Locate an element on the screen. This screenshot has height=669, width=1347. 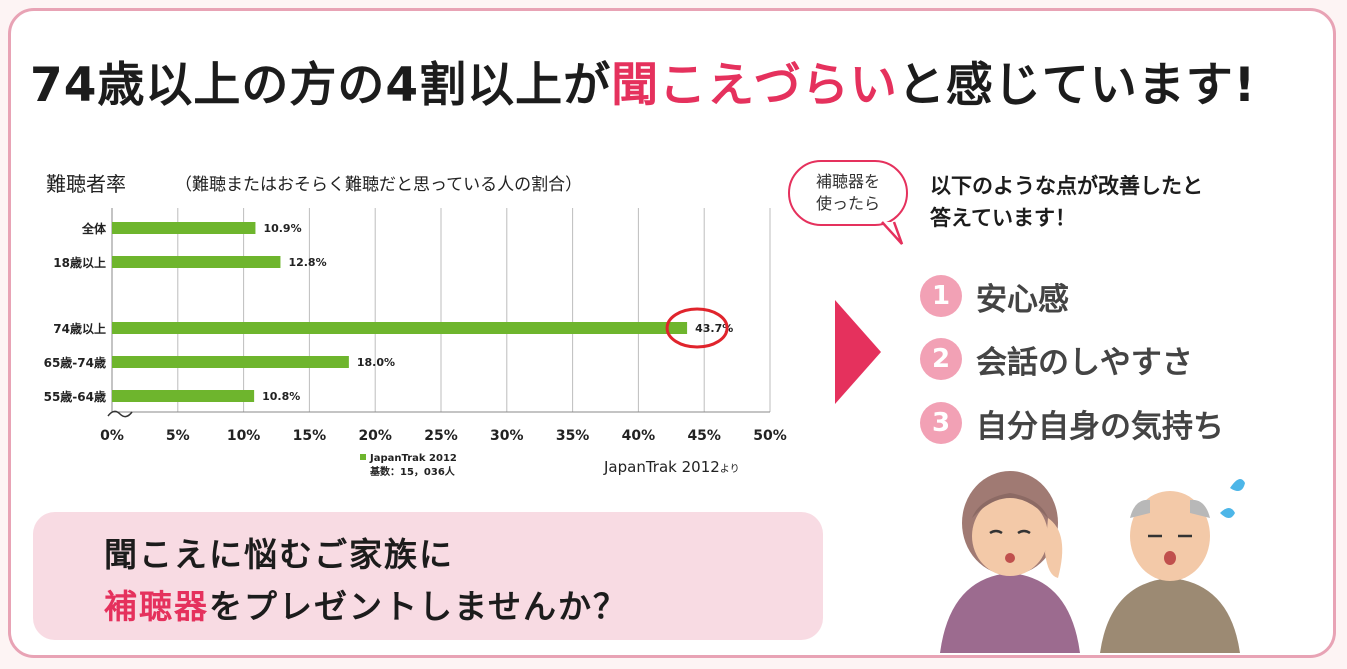
cta-box is located at coordinates (428, 576).